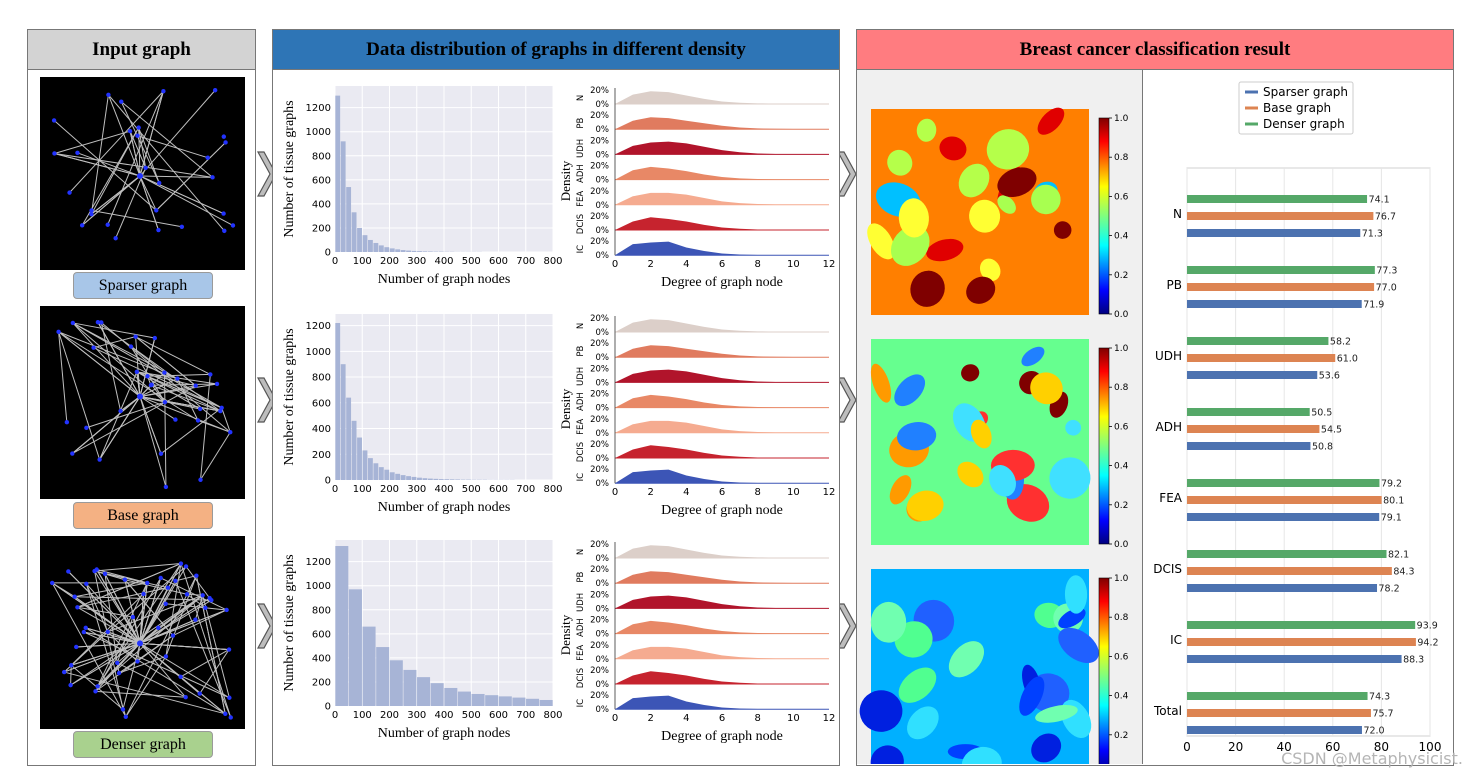 The height and width of the screenshot is (778, 1477). Describe the element at coordinates (1169, 427) in the screenshot. I see `category-label: ADH` at that location.